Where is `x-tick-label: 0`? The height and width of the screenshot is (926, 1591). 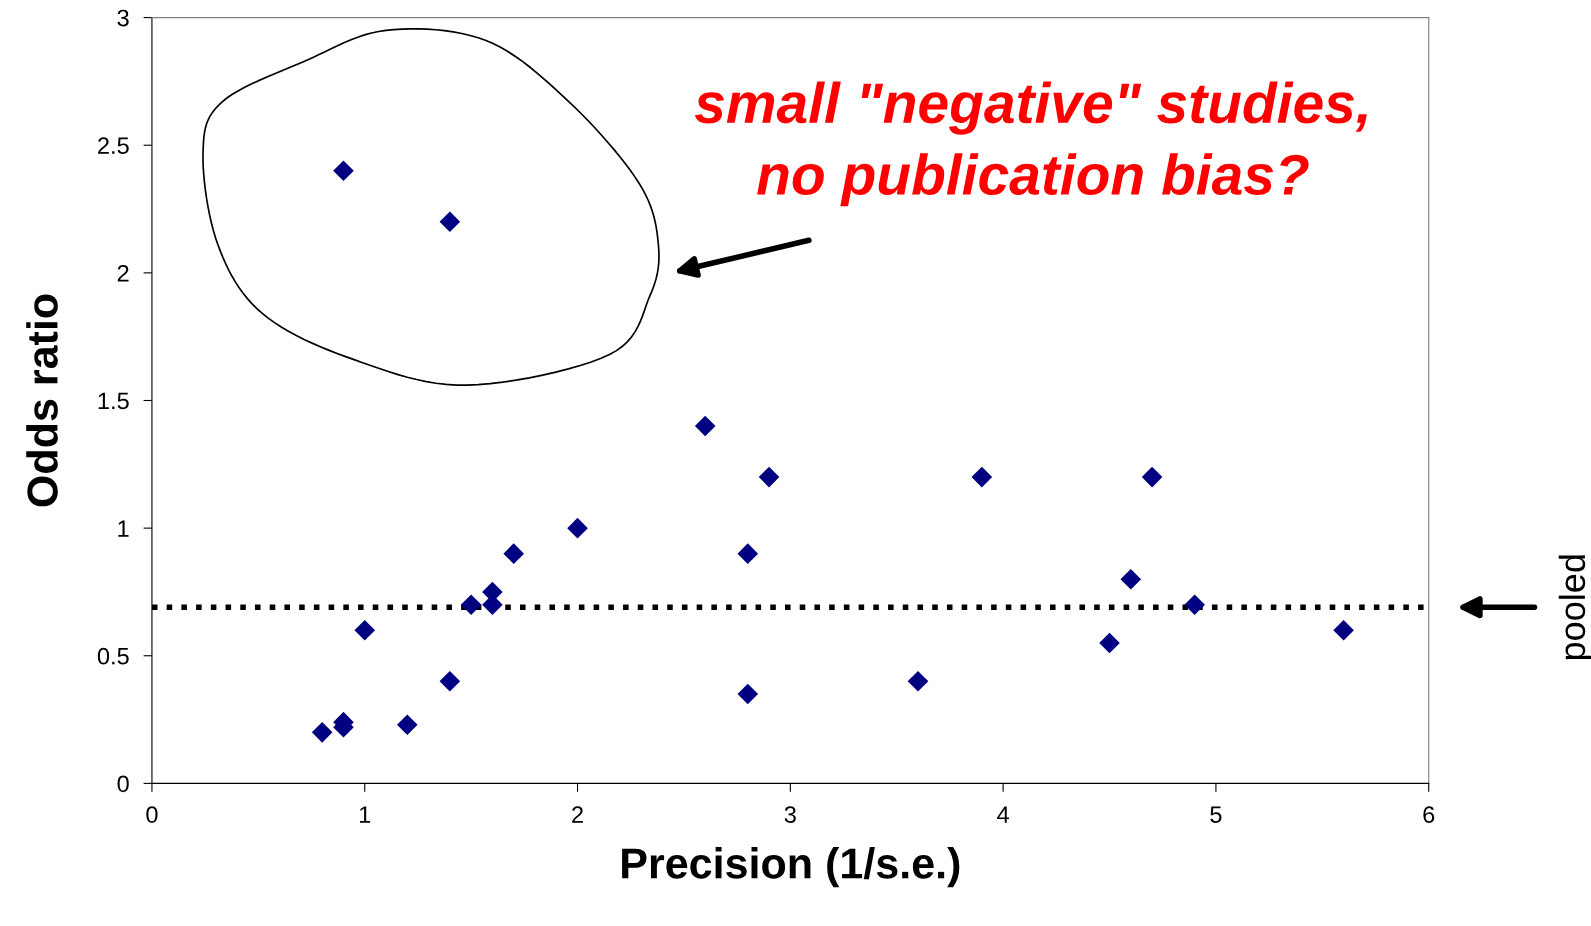 x-tick-label: 0 is located at coordinates (152, 814).